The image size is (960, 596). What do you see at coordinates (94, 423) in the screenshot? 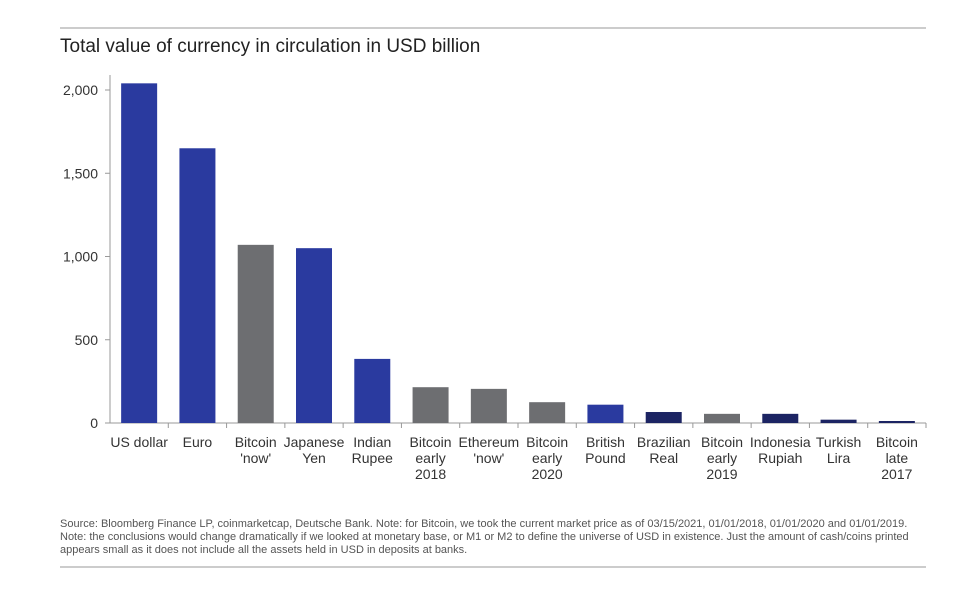
I see `y-tick-label: 0` at bounding box center [94, 423].